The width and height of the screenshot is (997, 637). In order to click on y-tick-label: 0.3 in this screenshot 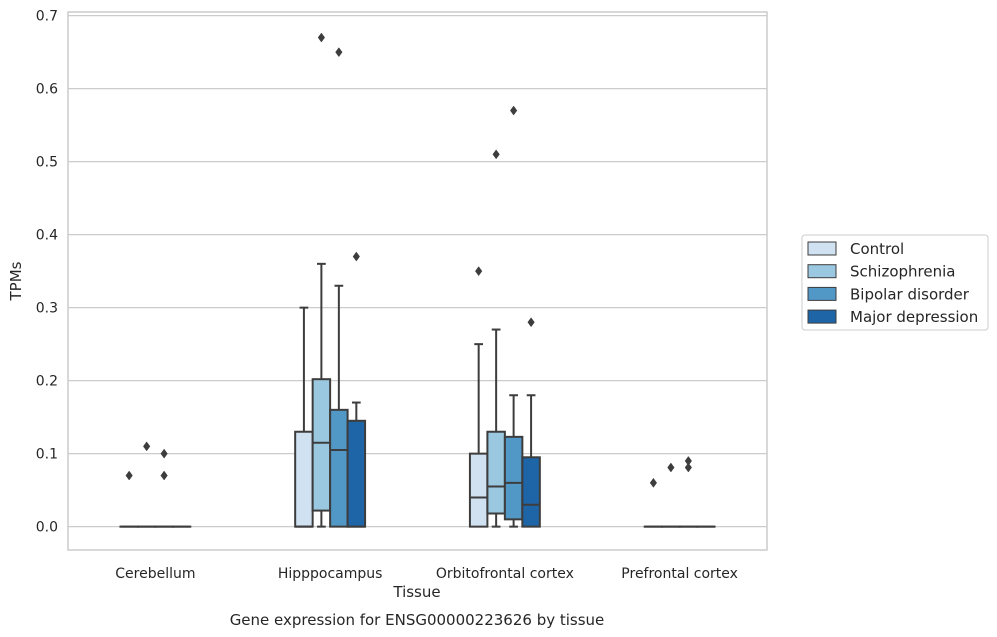, I will do `click(47, 309)`.